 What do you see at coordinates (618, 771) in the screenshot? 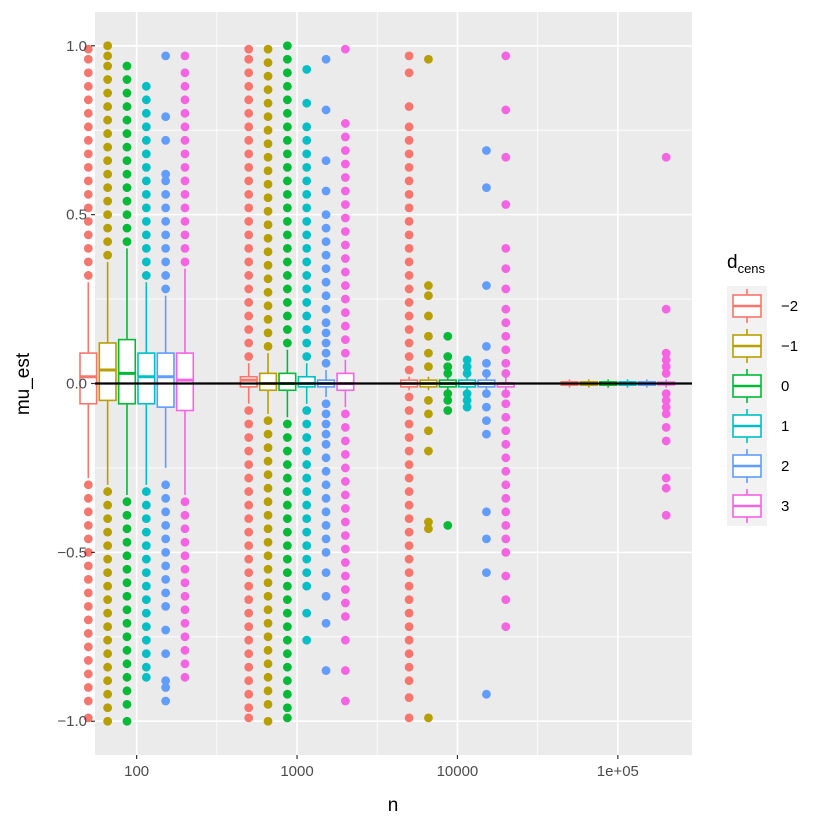
I see `x-tick-label: 1e+05` at bounding box center [618, 771].